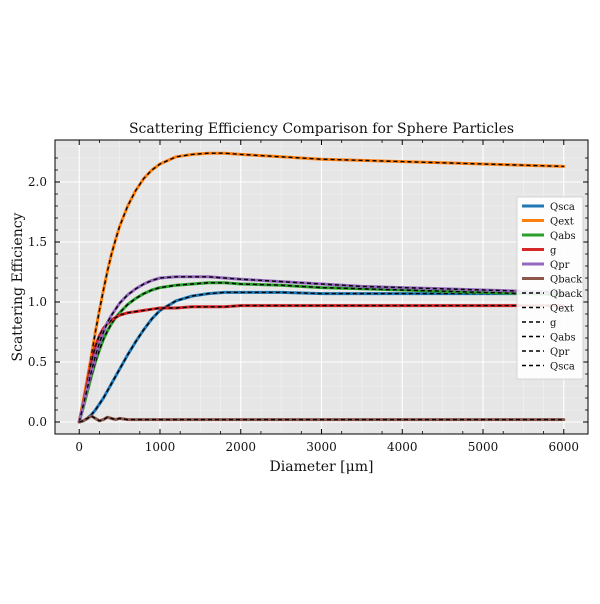 This screenshot has width=600, height=604. Describe the element at coordinates (37, 182) in the screenshot. I see `y-tick-label: 2.0` at that location.